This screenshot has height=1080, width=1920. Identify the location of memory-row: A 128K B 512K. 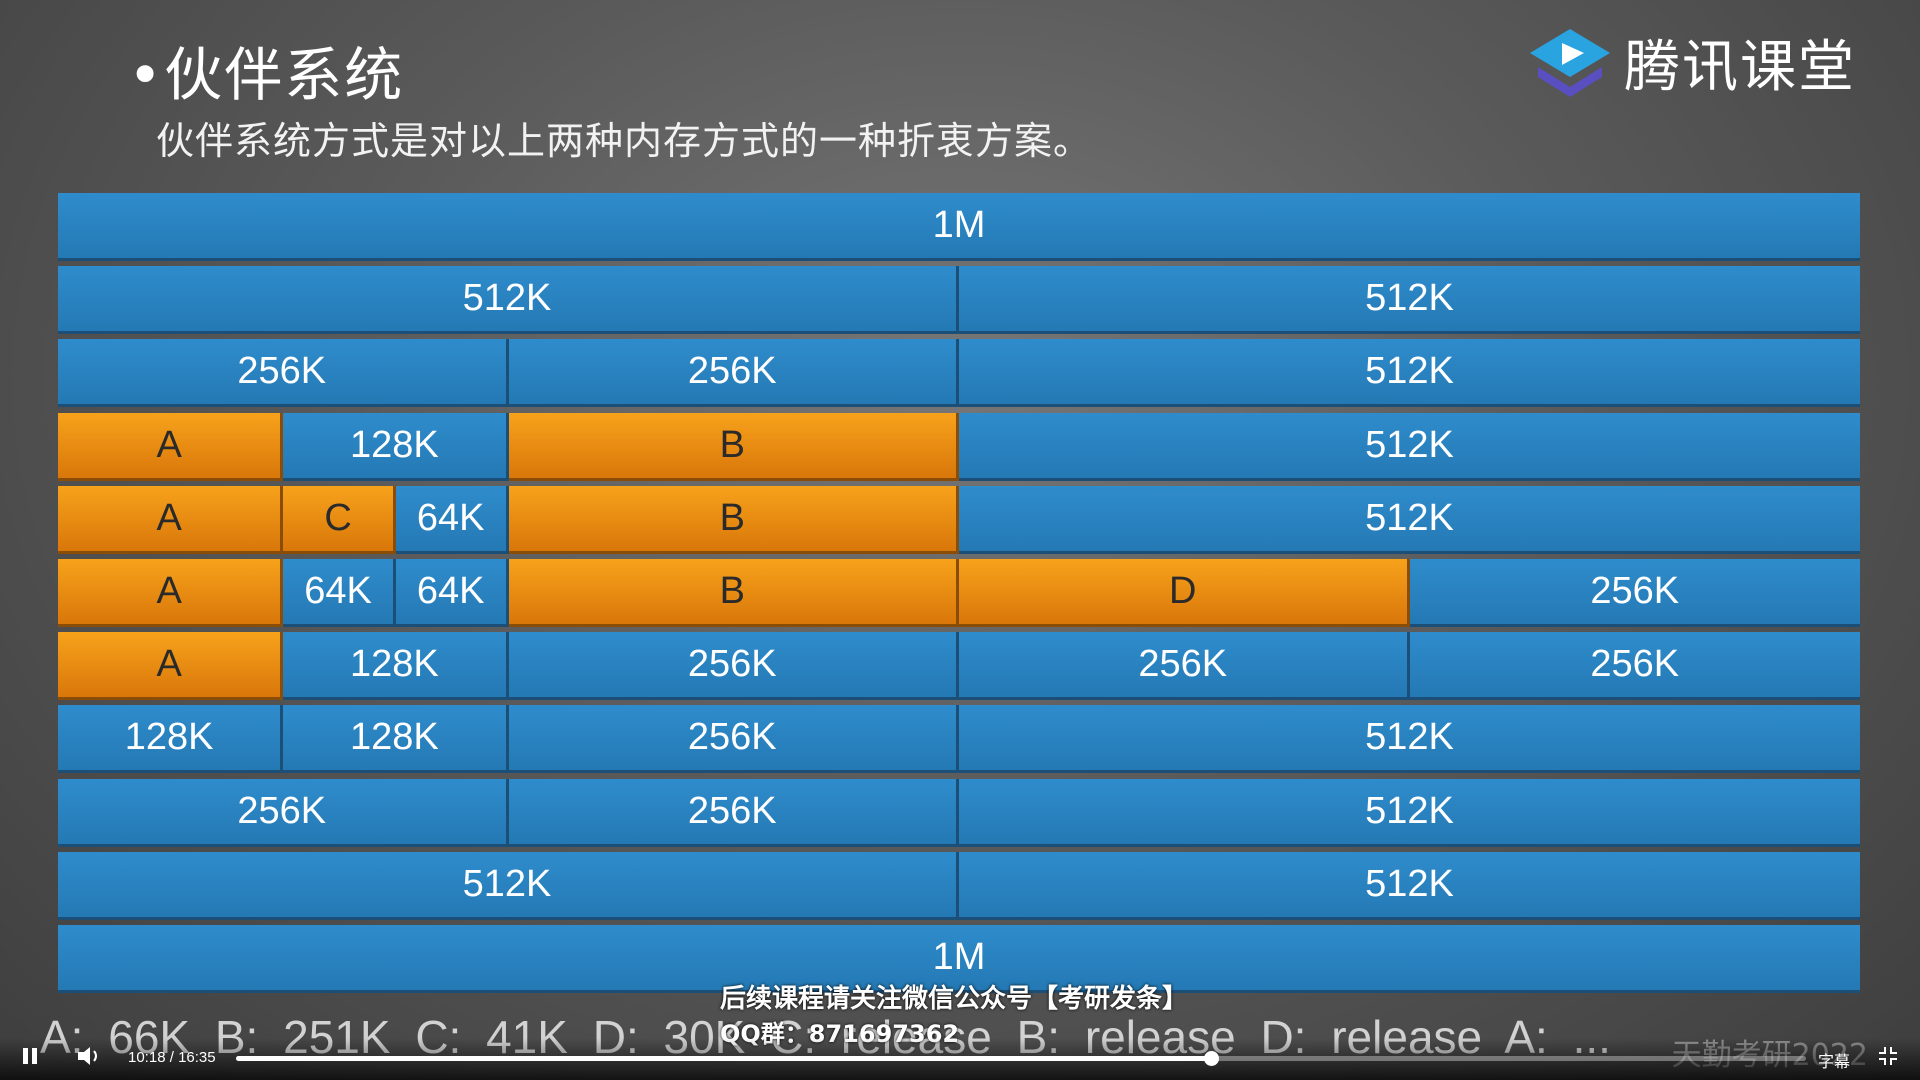
(959, 446).